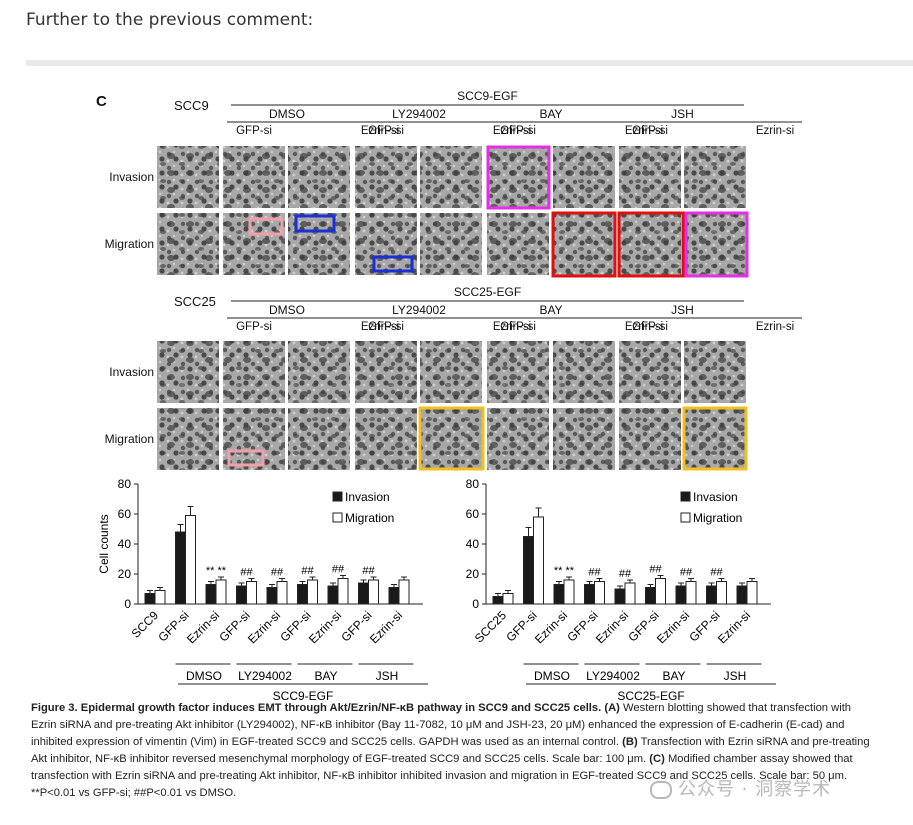  What do you see at coordinates (191, 105) in the screenshot?
I see `cell-line-label: SCC9` at bounding box center [191, 105].